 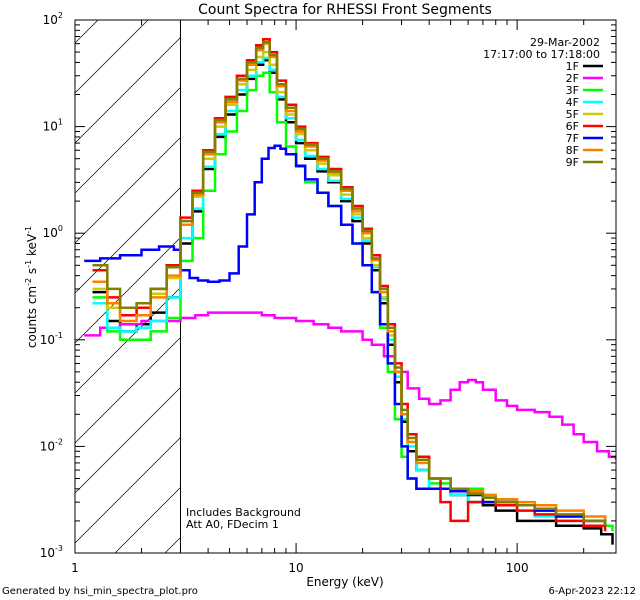 I want to click on legend-label-5F: 5F, so click(x=572, y=114).